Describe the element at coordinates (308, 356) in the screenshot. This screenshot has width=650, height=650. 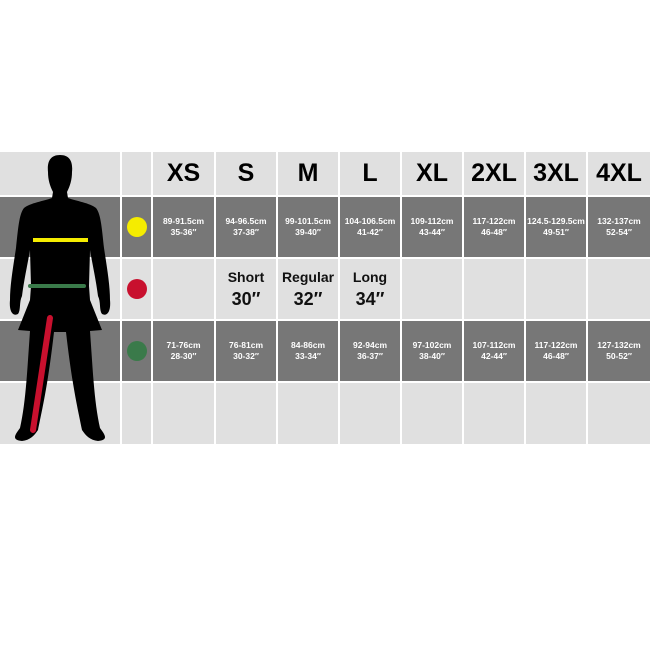
I see `inch-value: 33-34″` at that location.